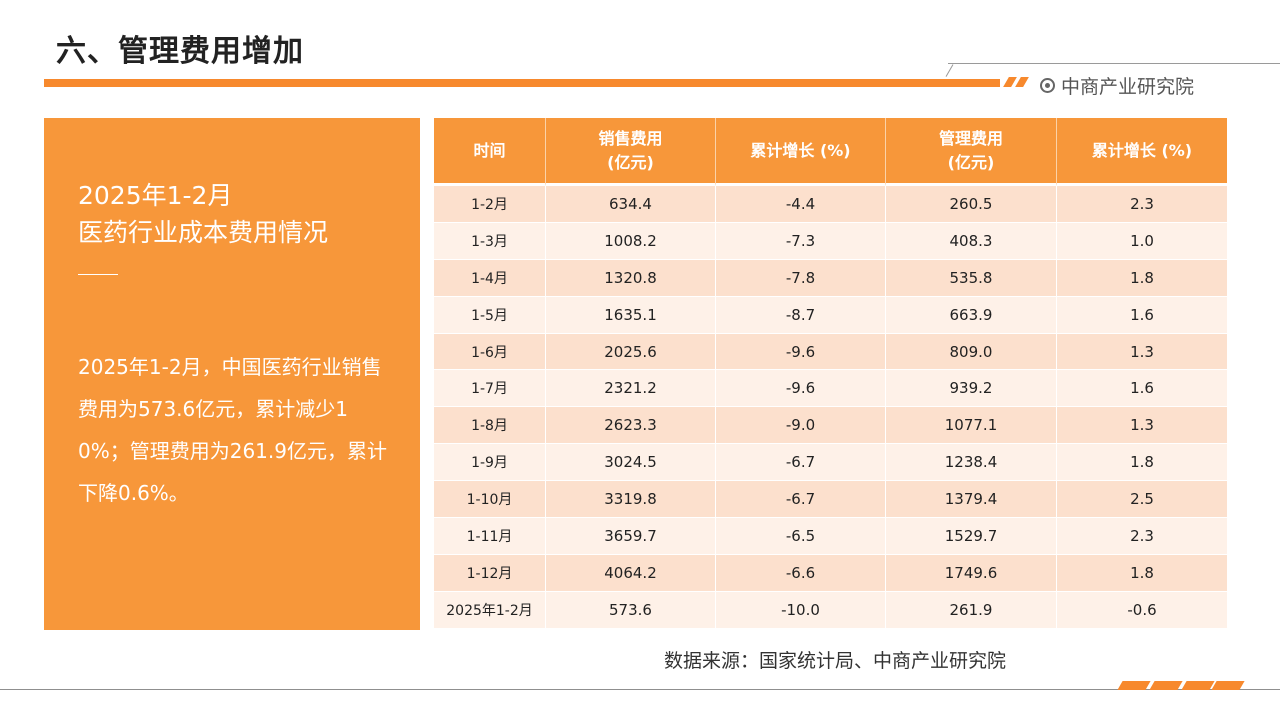 Image resolution: width=1280 pixels, height=720 pixels. What do you see at coordinates (490, 204) in the screenshot?
I see `cell-period: 1-2月` at bounding box center [490, 204].